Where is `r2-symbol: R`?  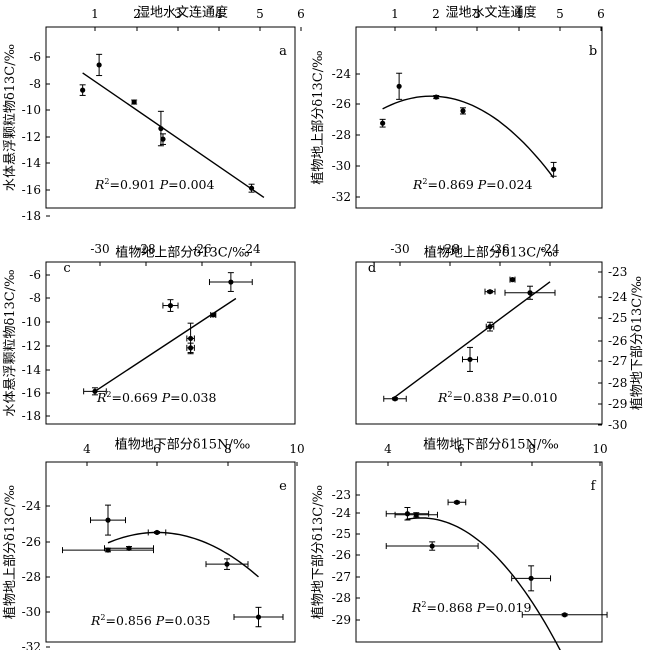 r2-symbol: R is located at coordinates (99, 184).